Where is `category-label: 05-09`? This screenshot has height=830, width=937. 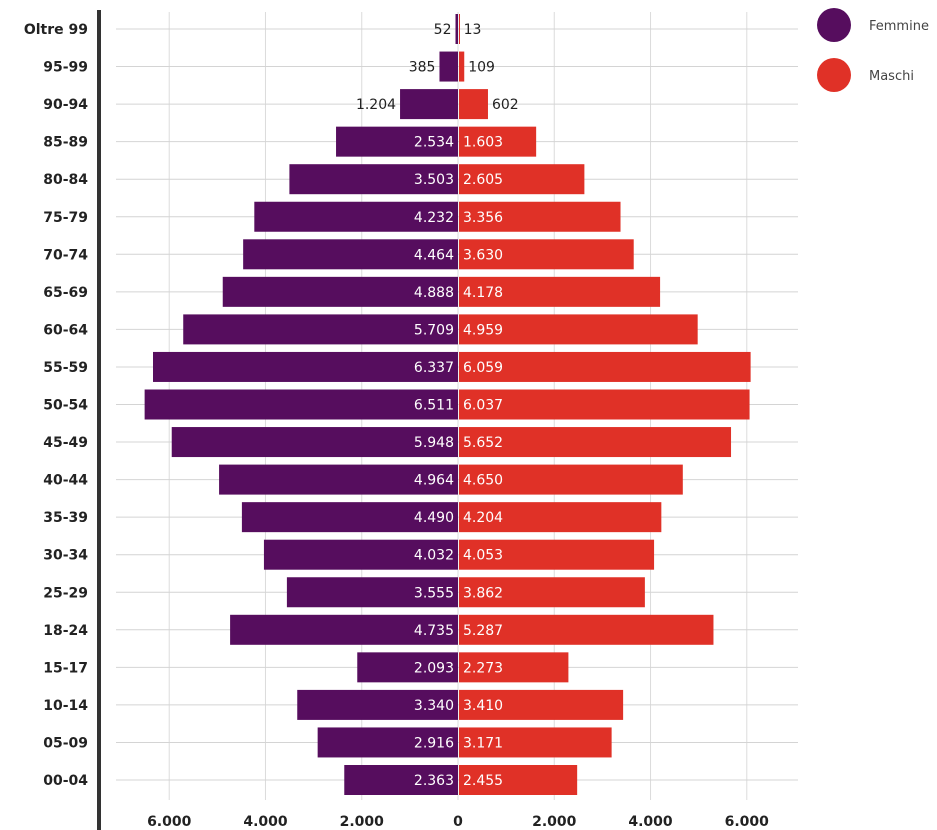 category-label: 05-09 is located at coordinates (65, 743).